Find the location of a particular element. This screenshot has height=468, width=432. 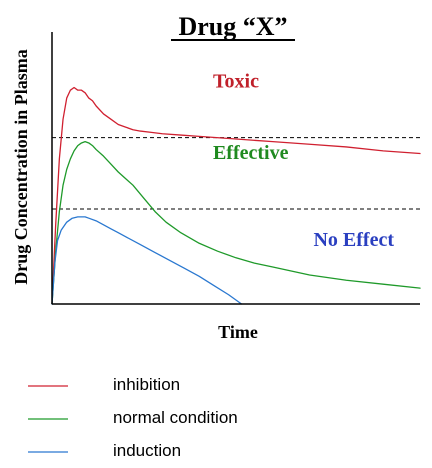

legend-label-inhibition: inhibition is located at coordinates (146, 384).